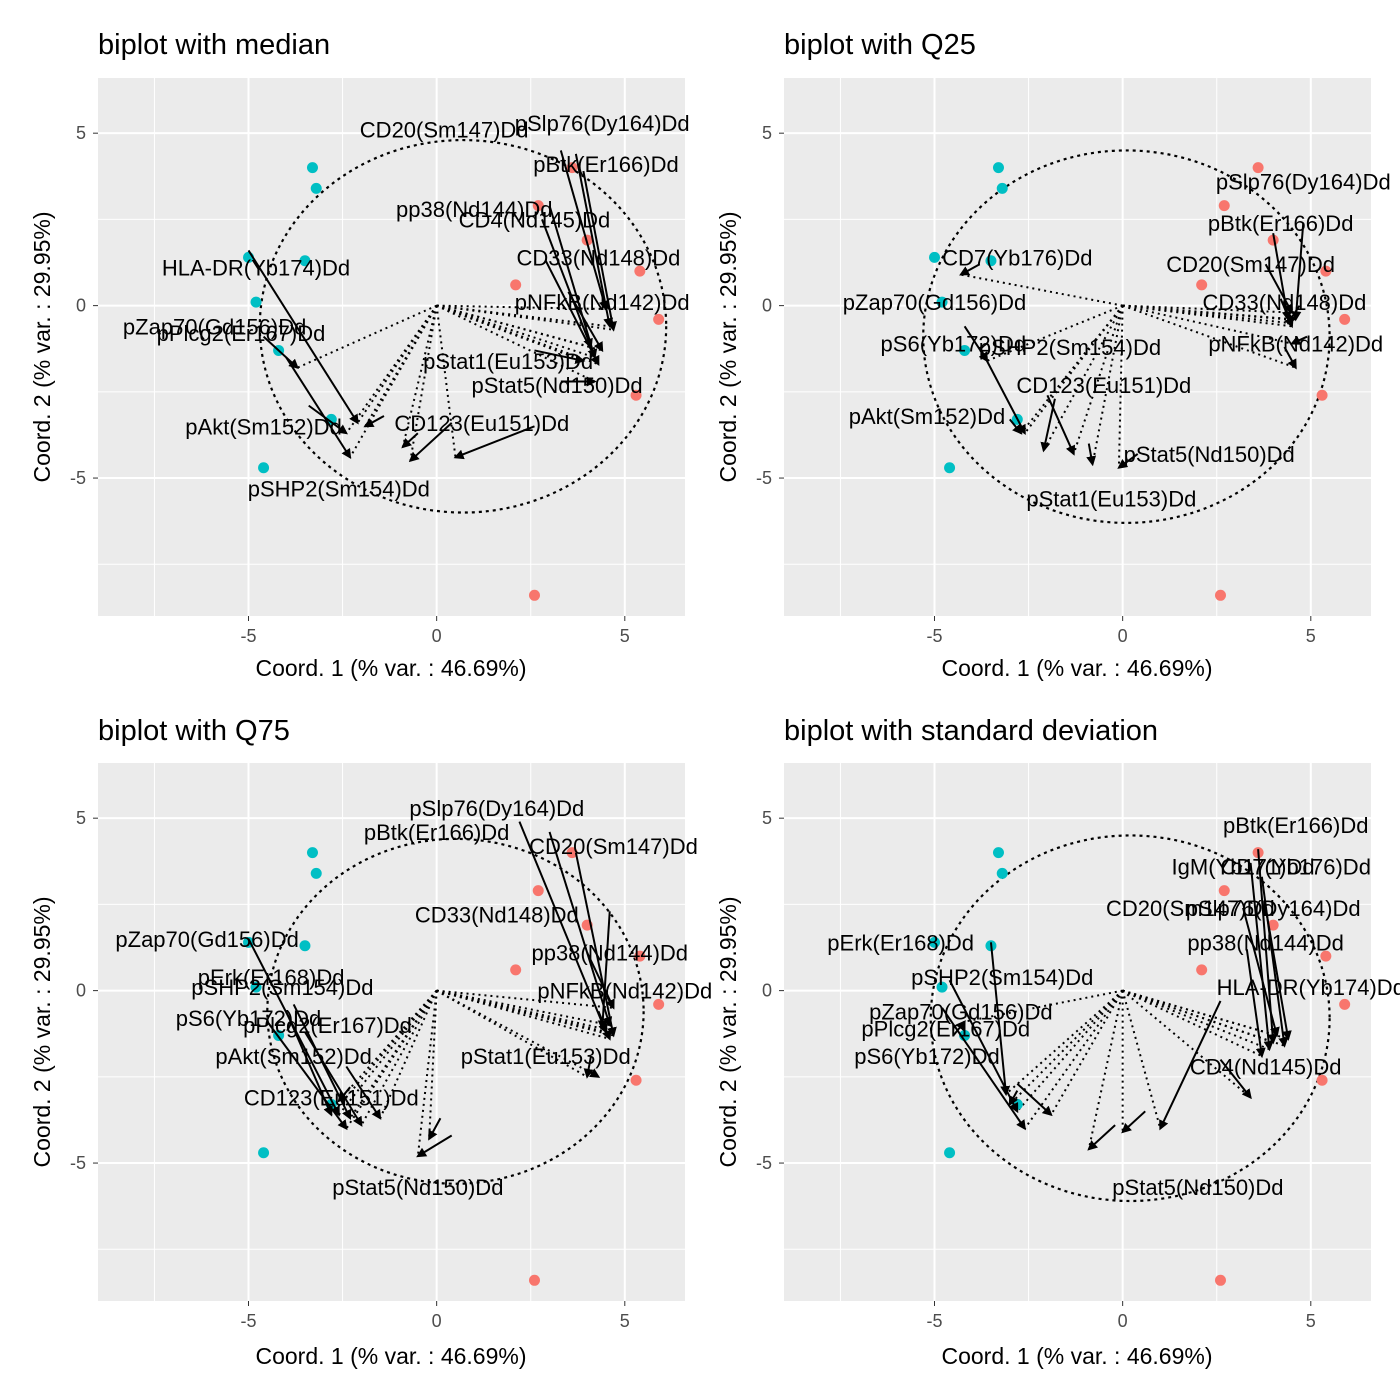  I want to click on variable-label: CD20(Sm147)Dd, so click(1250, 264).